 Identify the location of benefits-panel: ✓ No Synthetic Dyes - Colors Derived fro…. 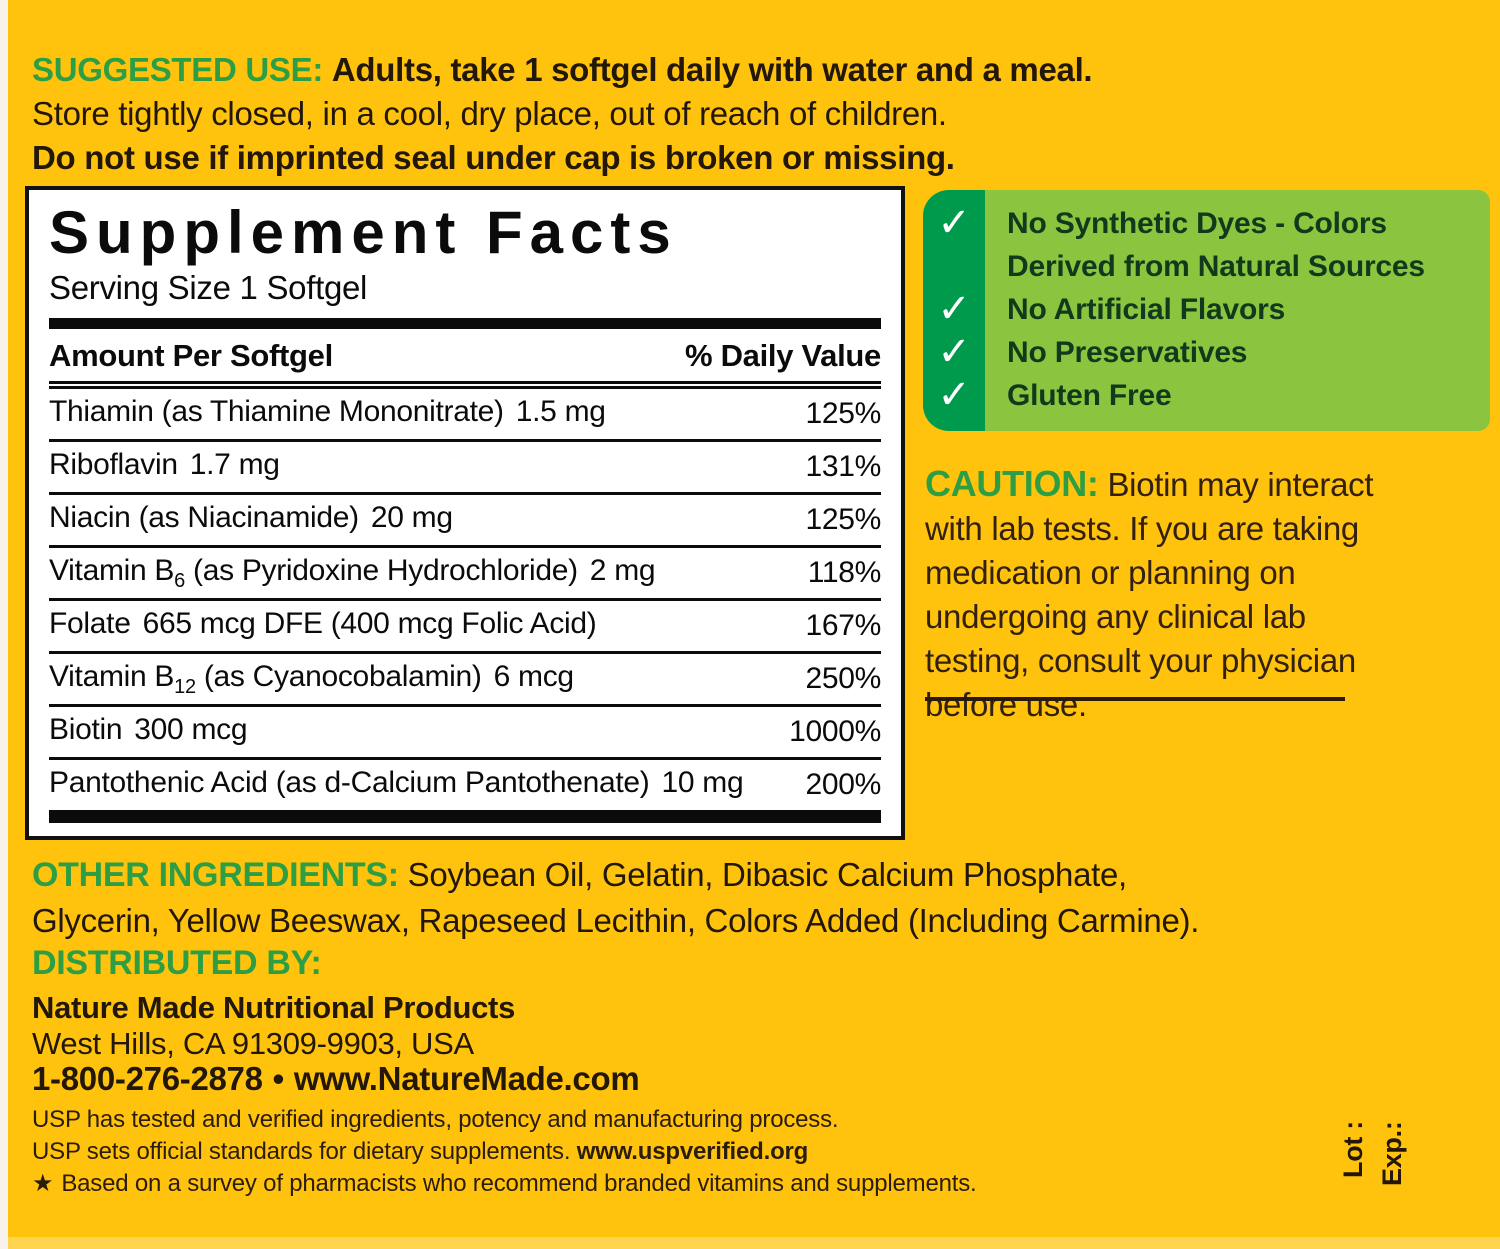
(1206, 310).